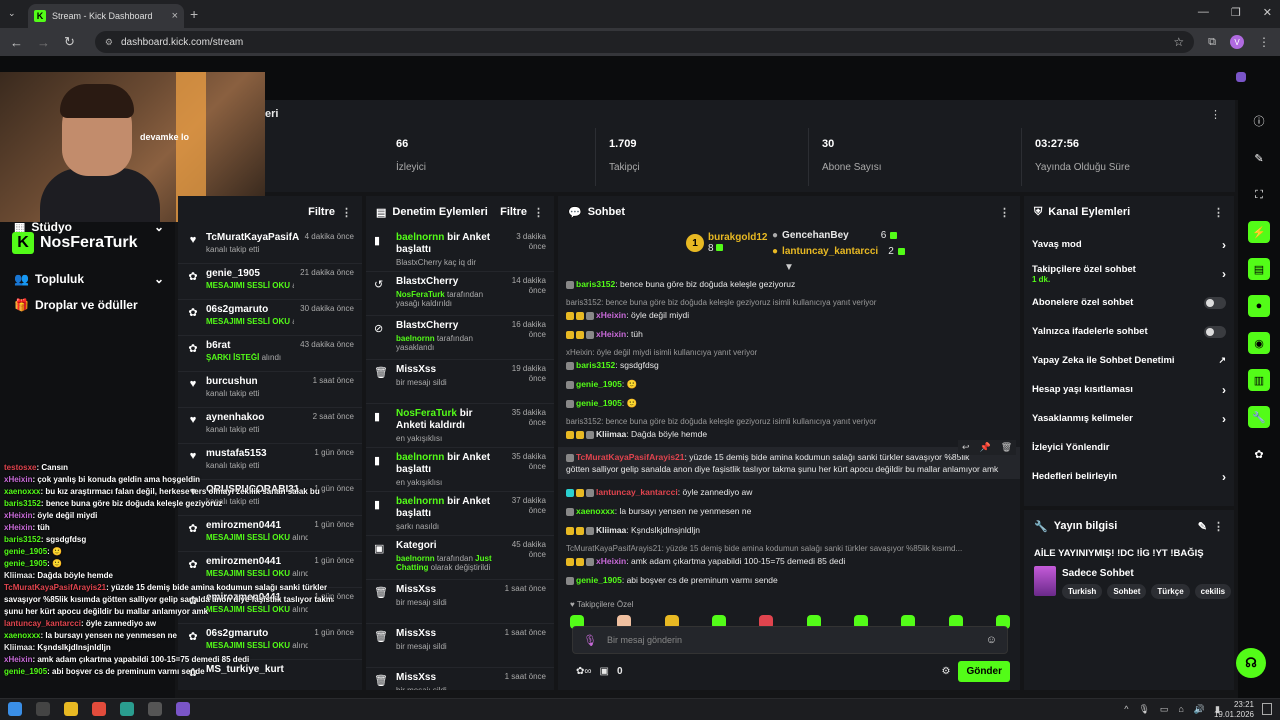 The image size is (1280, 720). Describe the element at coordinates (985, 447) in the screenshot. I see `pin-icon: 📌` at that location.